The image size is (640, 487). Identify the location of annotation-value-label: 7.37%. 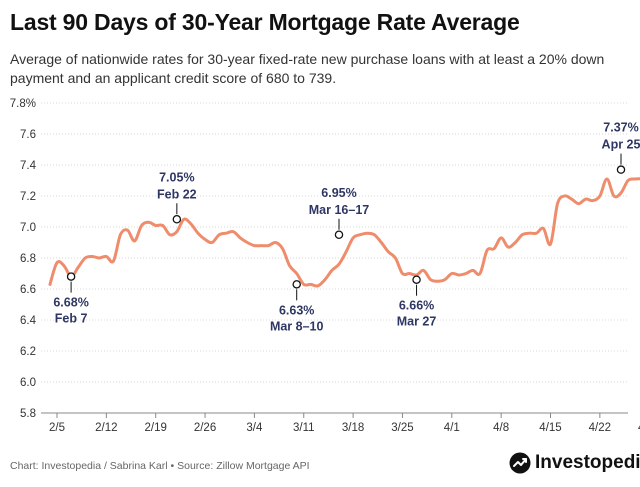
(620, 128).